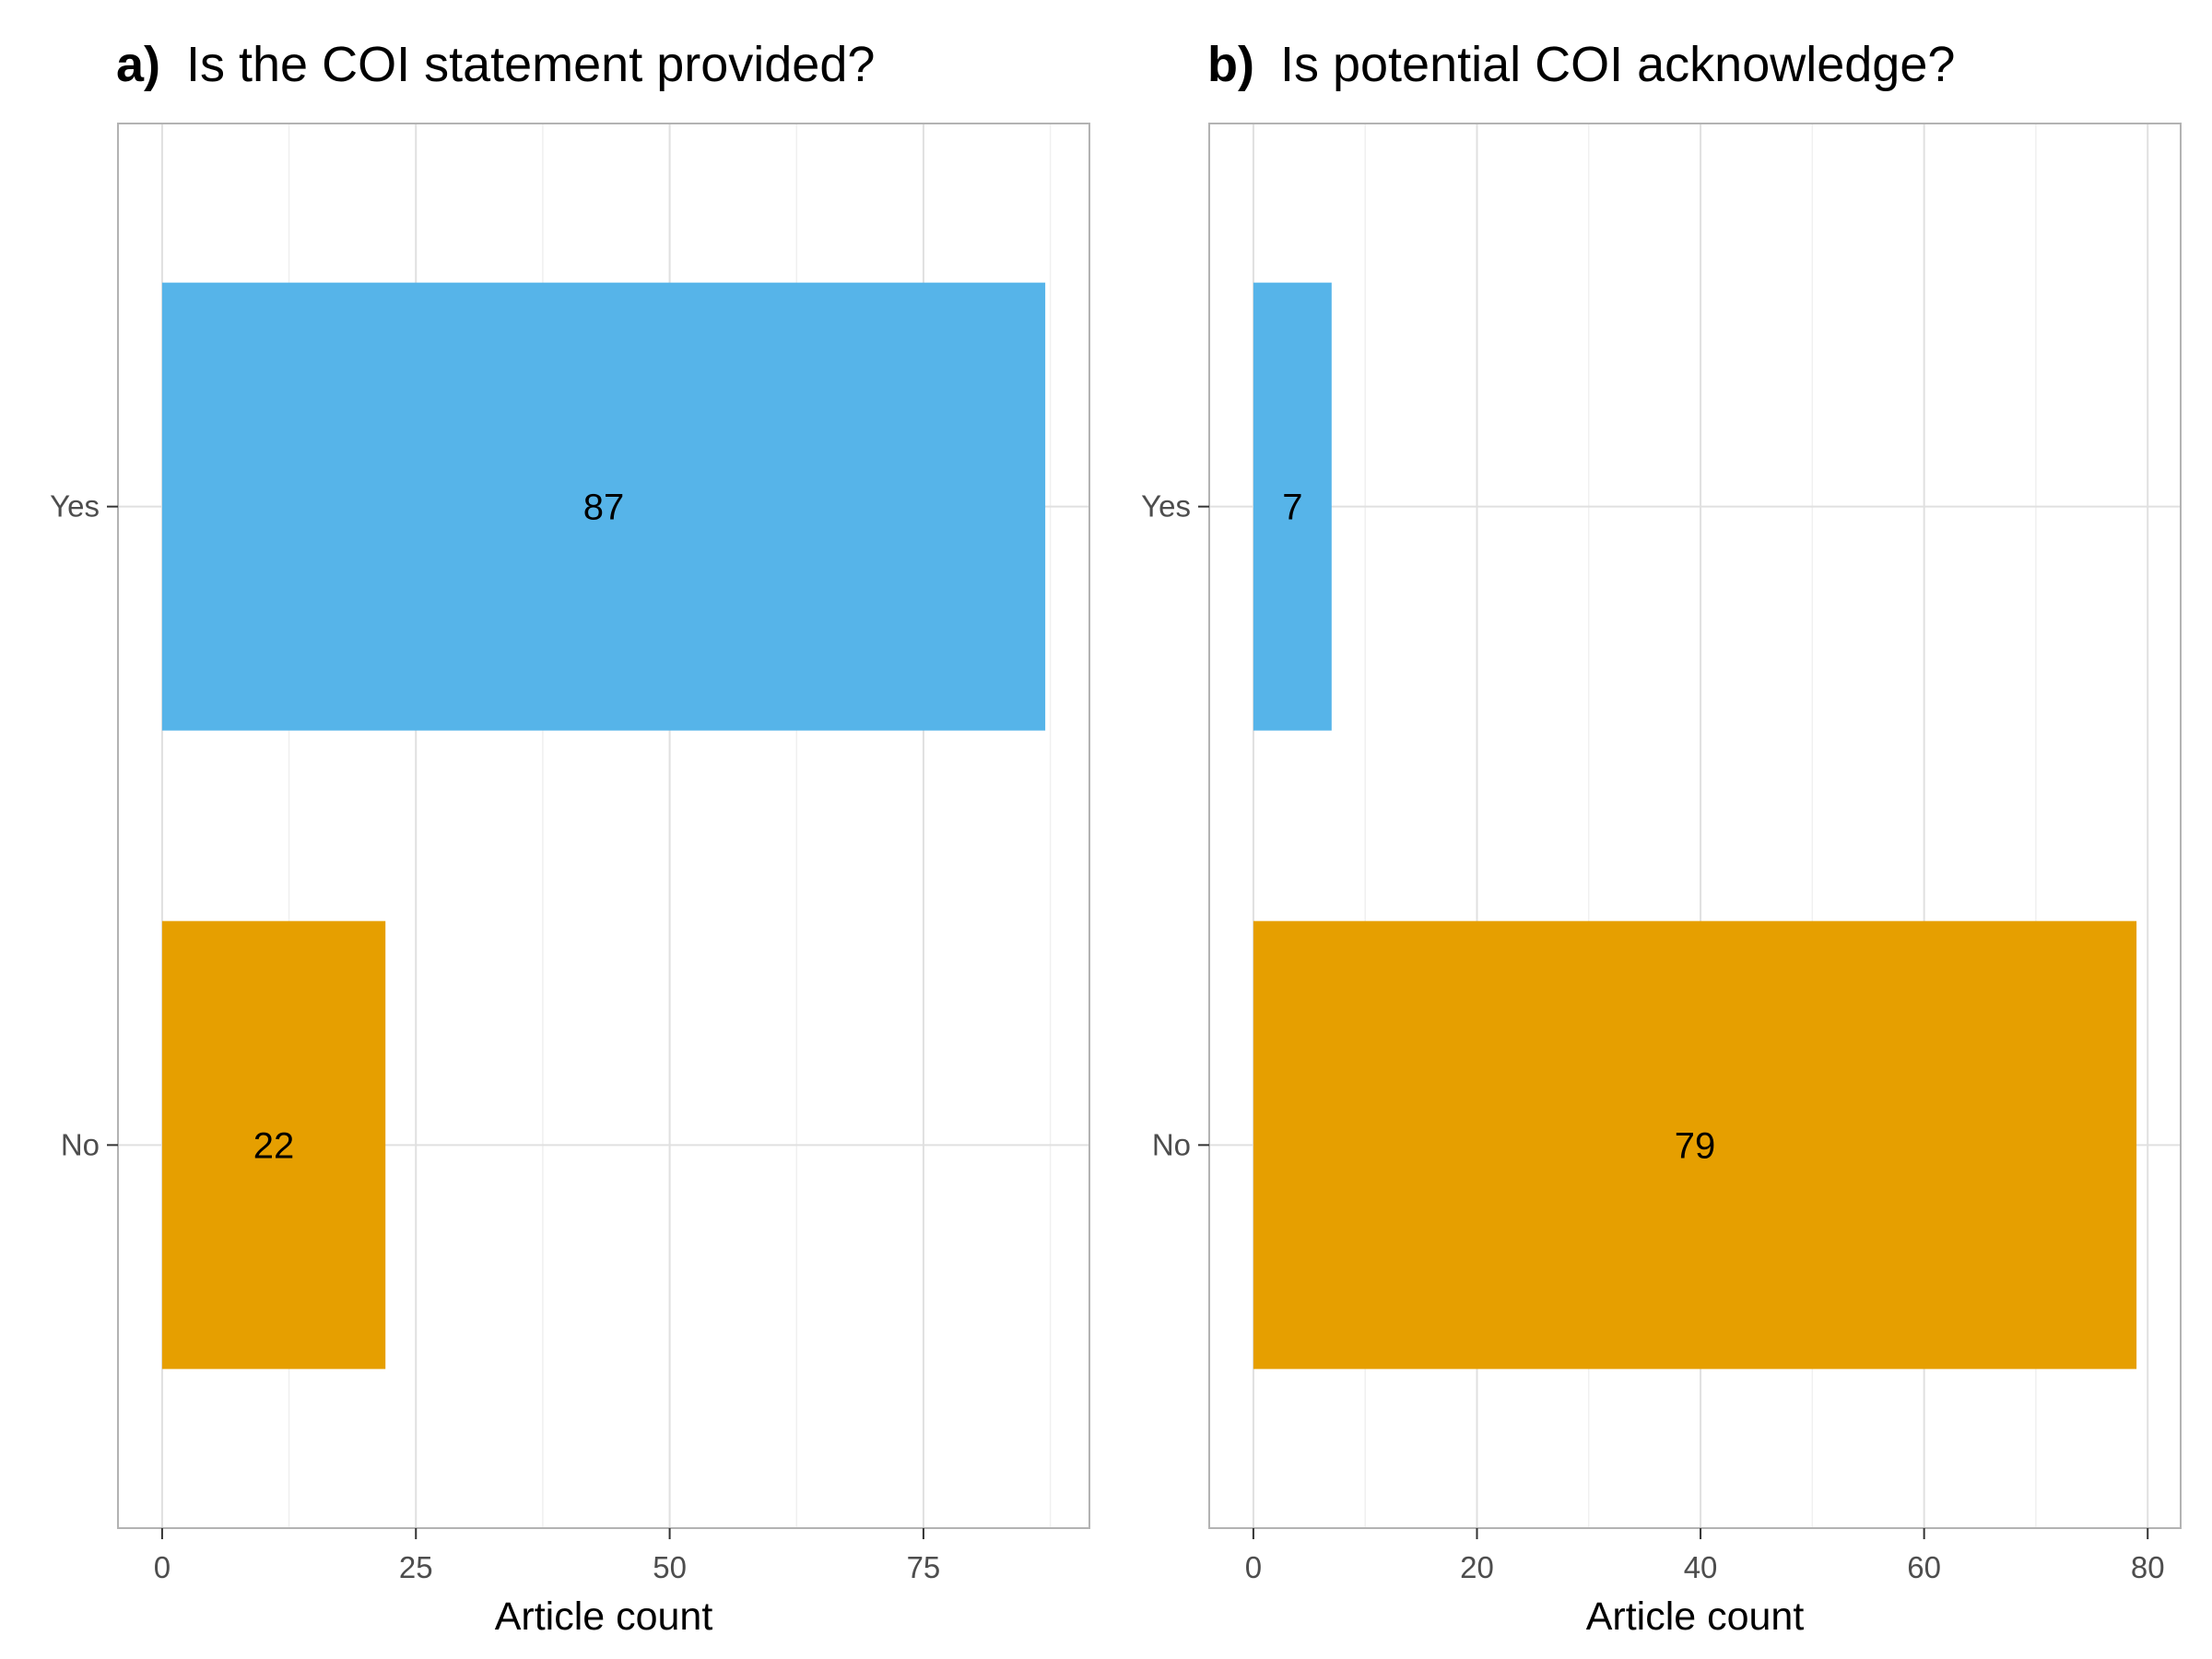 The width and height of the screenshot is (2212, 1659). What do you see at coordinates (416, 1567) in the screenshot?
I see `x-tick-label: 25` at bounding box center [416, 1567].